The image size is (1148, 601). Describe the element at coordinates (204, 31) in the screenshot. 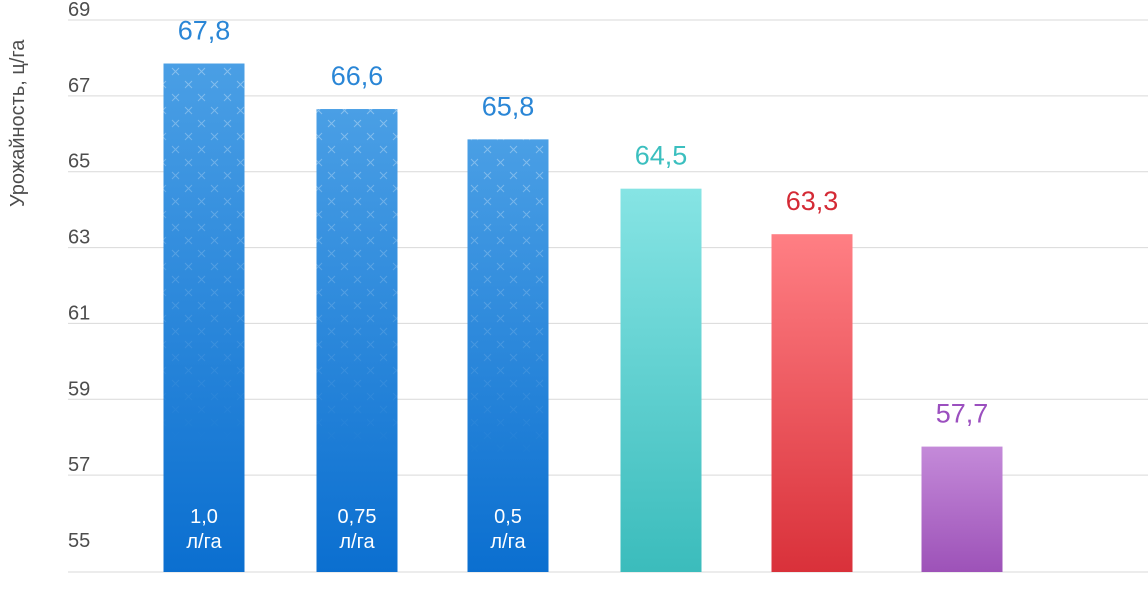

I see `data-label: 67,8` at that location.